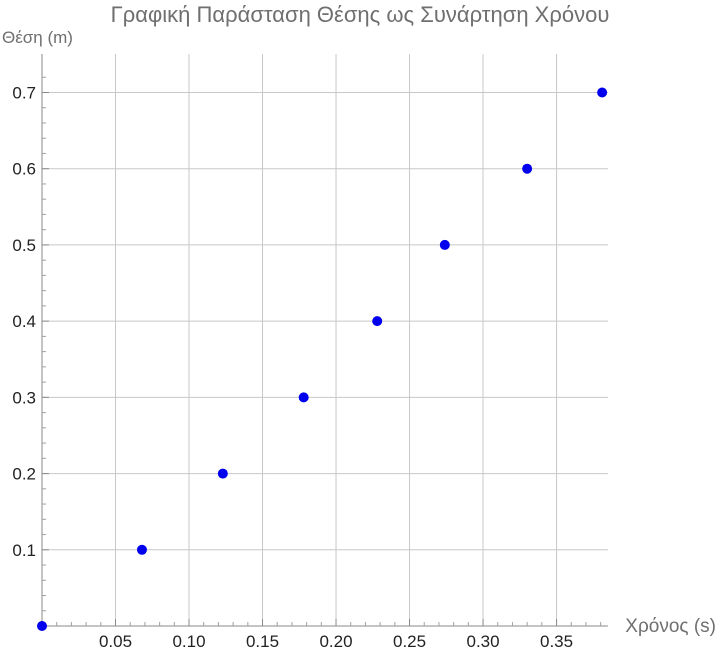 The image size is (720, 657). What do you see at coordinates (482, 641) in the screenshot?
I see `x-tick-label: 0.30` at bounding box center [482, 641].